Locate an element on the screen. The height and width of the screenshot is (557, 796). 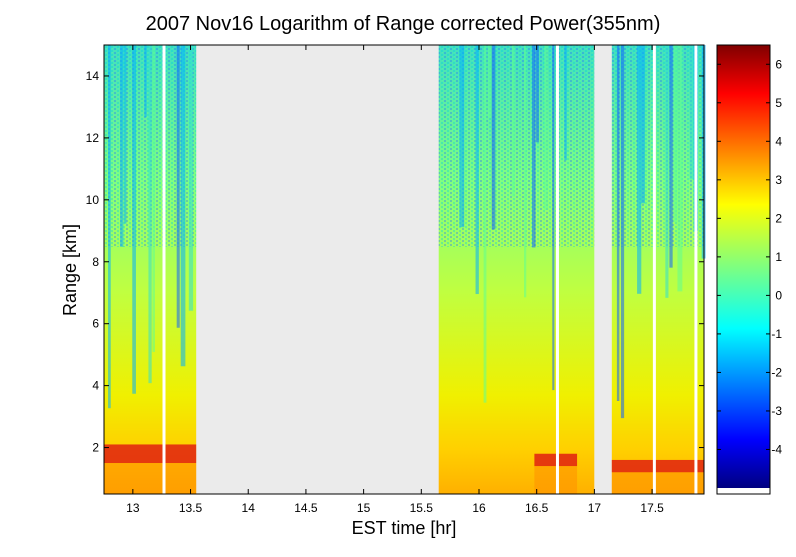
colorbar-gradient is located at coordinates (743, 266).